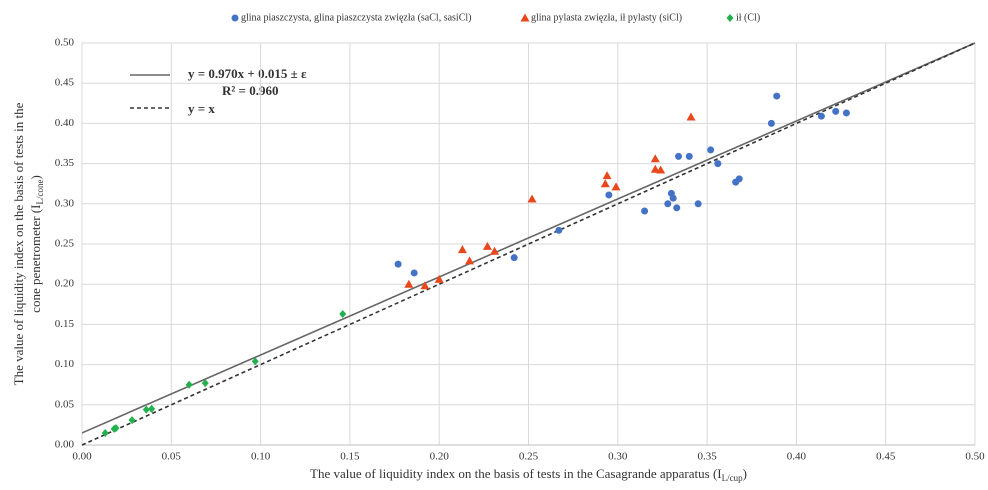 This screenshot has width=988, height=490. What do you see at coordinates (732, 478) in the screenshot?
I see `x-label-sub: L/cup` at bounding box center [732, 478].